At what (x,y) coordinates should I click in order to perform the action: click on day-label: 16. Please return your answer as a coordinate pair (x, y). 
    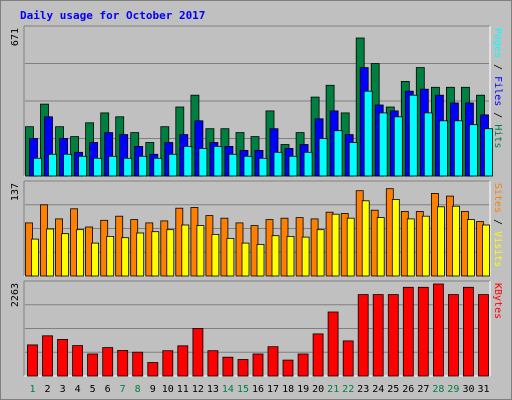
    Looking at the image, I should click on (258, 389).